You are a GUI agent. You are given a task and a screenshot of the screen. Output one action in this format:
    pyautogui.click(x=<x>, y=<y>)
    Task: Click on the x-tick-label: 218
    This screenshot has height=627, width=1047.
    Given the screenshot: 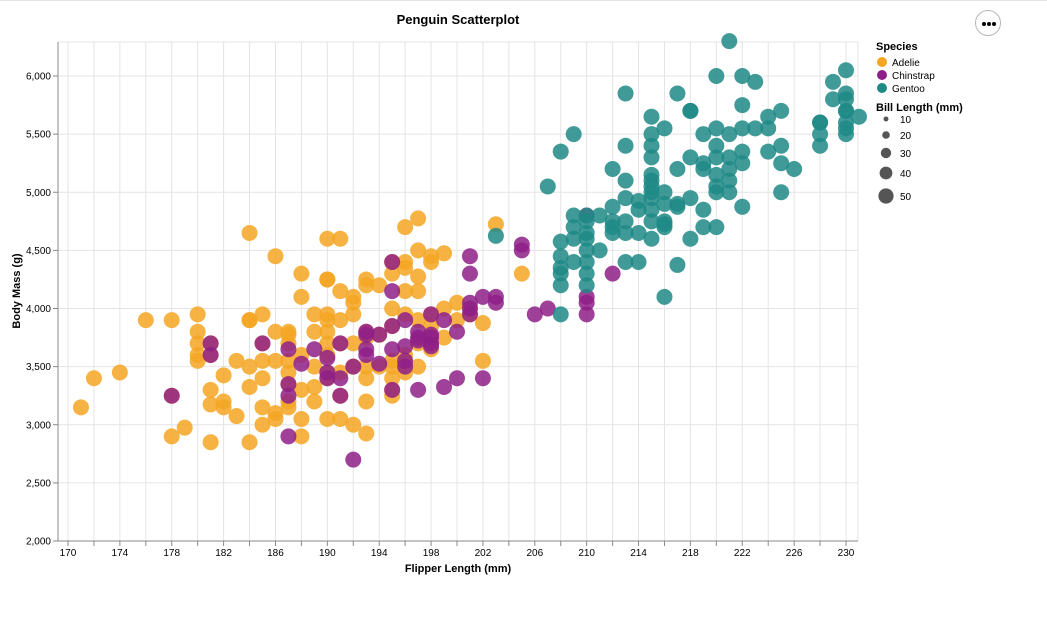 What is the action you would take?
    pyautogui.click(x=690, y=553)
    